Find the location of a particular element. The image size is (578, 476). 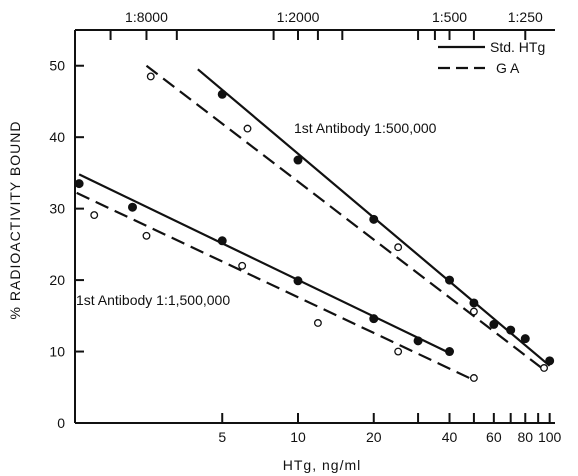

top-tick-label: 1:250 is located at coordinates (525, 17).